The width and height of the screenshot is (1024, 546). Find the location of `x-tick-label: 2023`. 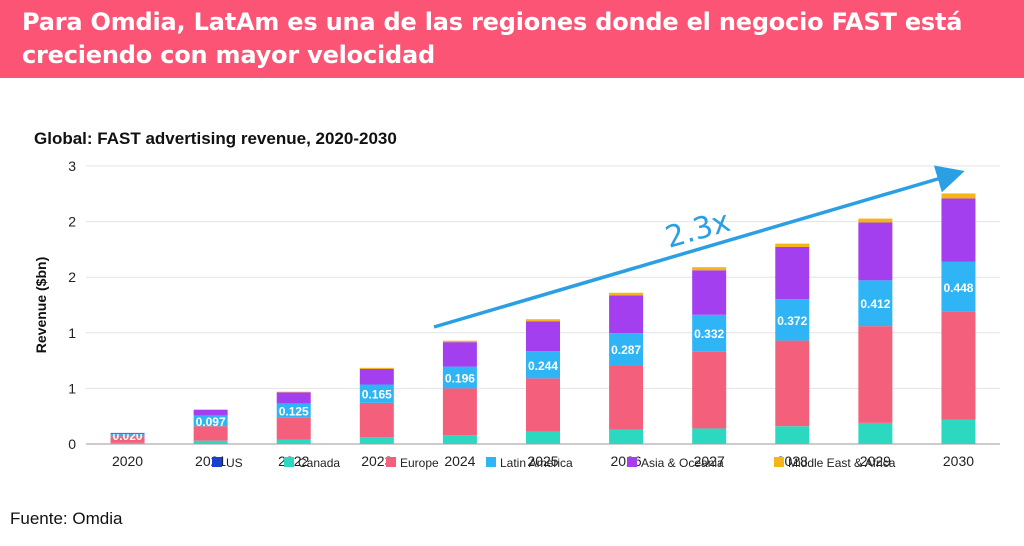

x-tick-label: 2023 is located at coordinates (376, 461).